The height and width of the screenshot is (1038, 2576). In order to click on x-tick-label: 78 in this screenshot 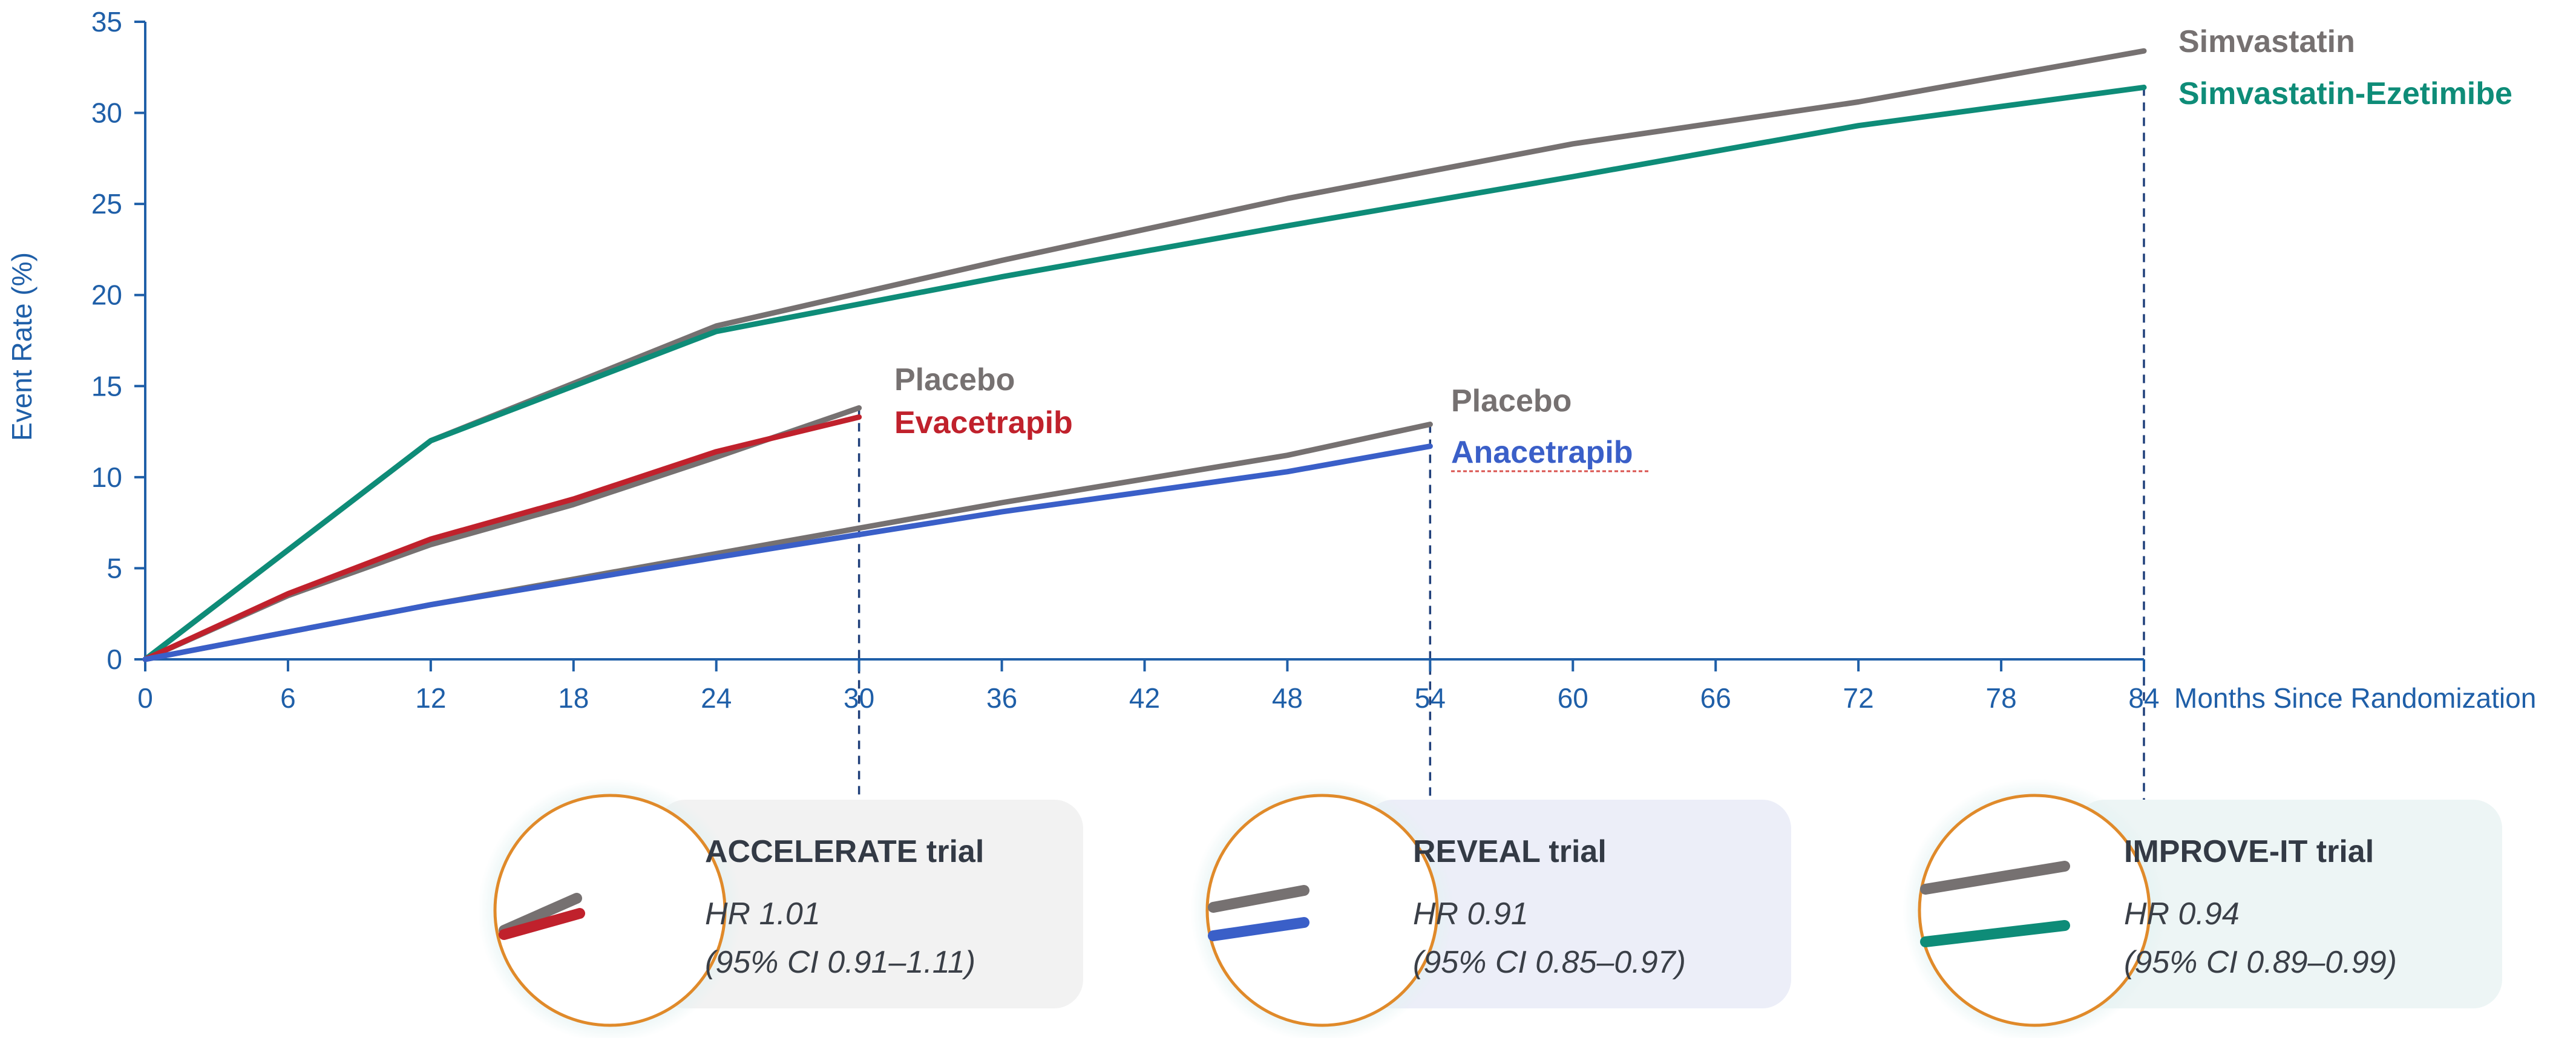, I will do `click(2000, 698)`.